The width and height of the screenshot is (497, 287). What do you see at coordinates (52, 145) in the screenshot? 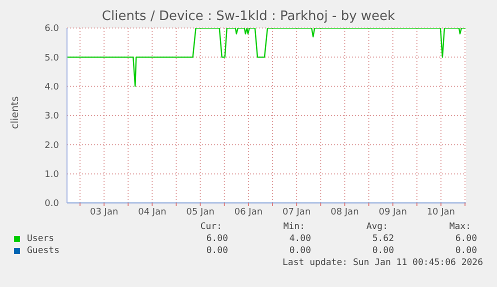
I see `y-tick-label: 2.0` at bounding box center [52, 145].